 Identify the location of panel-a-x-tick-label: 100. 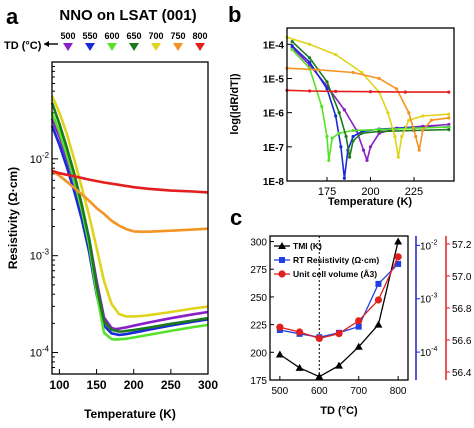
(59, 385).